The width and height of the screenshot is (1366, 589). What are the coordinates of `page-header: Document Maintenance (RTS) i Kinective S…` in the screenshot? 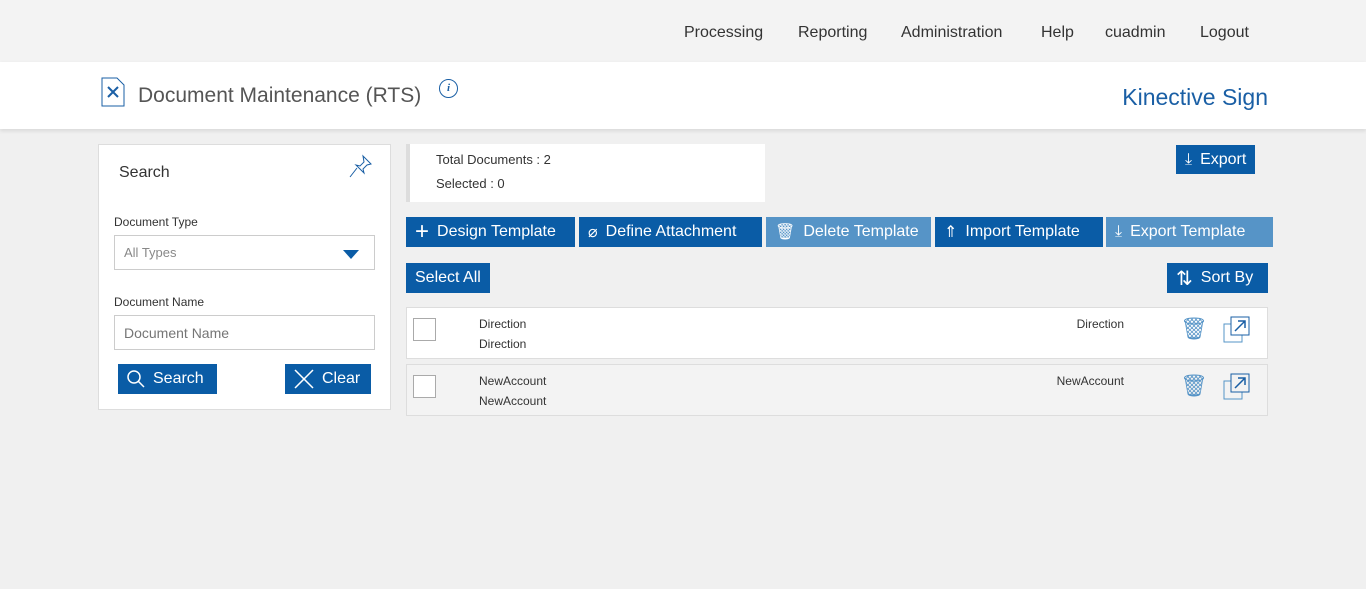 It's located at (683, 95).